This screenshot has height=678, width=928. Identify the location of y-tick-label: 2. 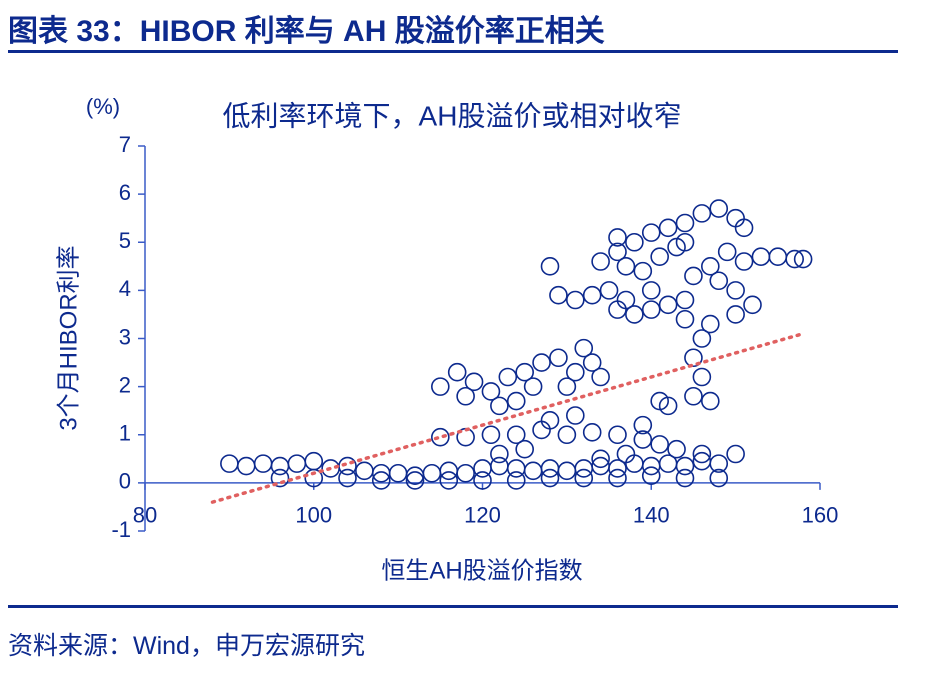
(125, 384).